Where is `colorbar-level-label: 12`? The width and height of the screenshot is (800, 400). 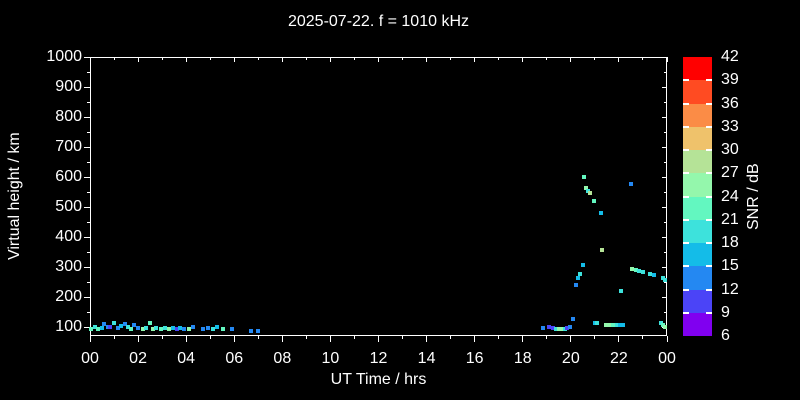
colorbar-level-label: 12 is located at coordinates (730, 289).